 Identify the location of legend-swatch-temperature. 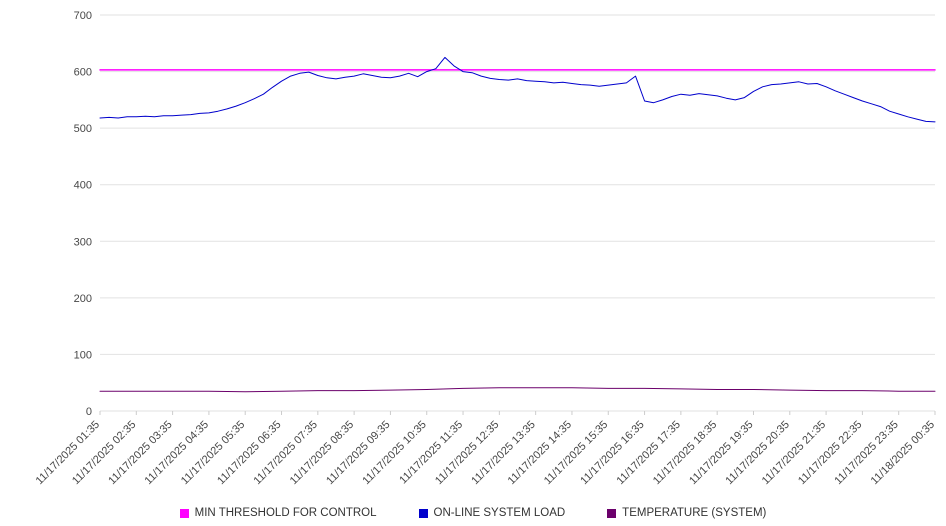
(612, 513).